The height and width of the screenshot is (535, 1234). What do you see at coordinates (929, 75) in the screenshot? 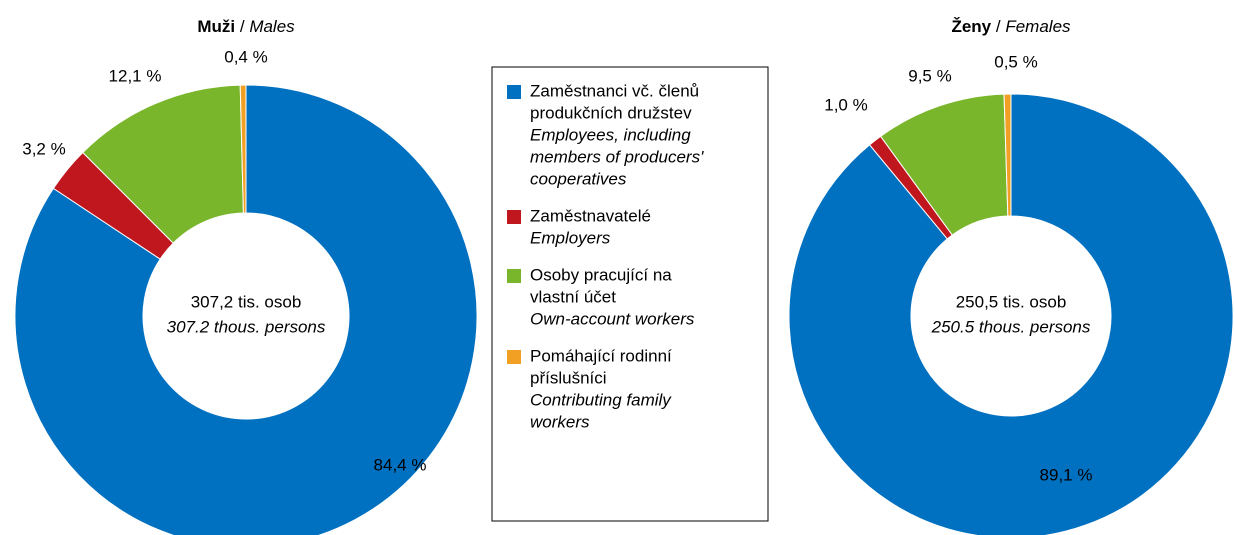
I see `value-label: 9,5 %` at bounding box center [929, 75].